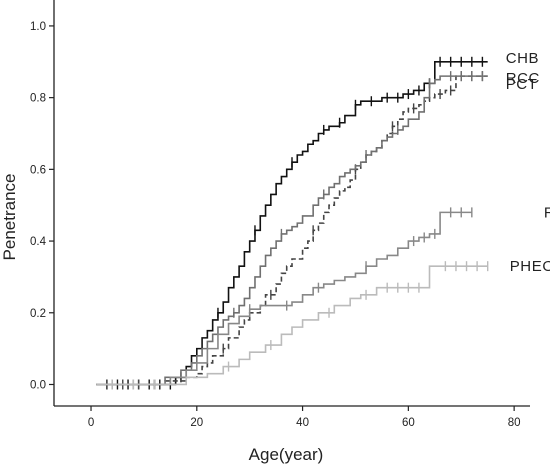  What do you see at coordinates (38, 170) in the screenshot?
I see `y-tick-label: 0.6` at bounding box center [38, 170].